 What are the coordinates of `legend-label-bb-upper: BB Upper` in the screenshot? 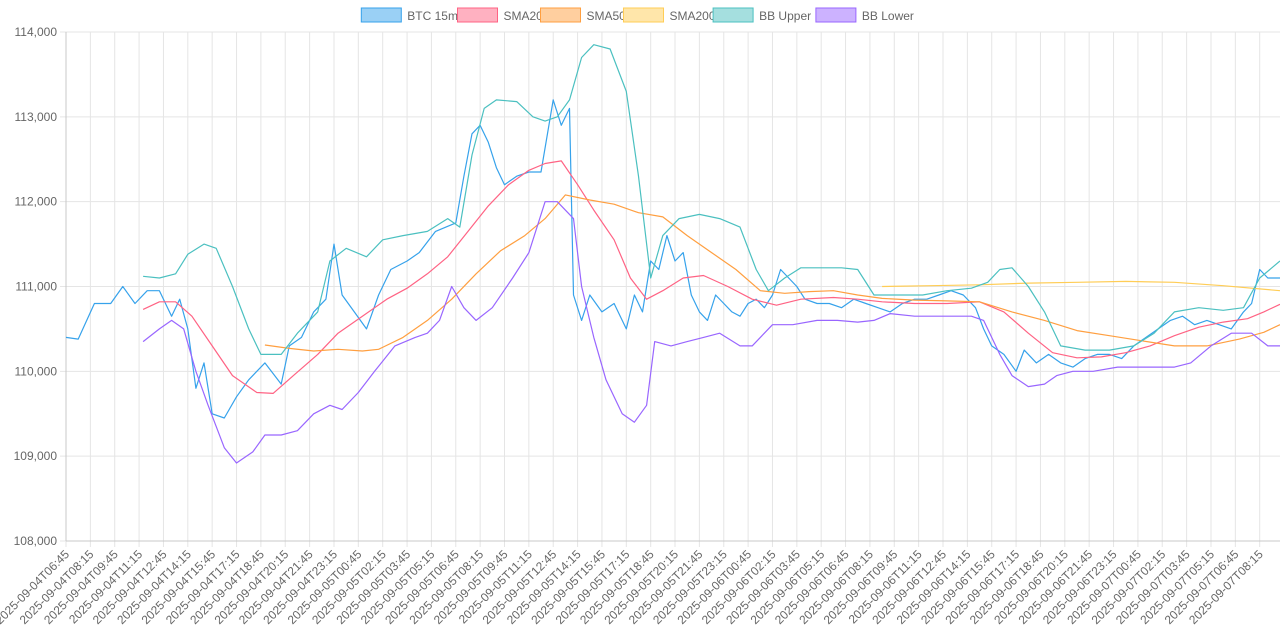 It's located at (785, 16).